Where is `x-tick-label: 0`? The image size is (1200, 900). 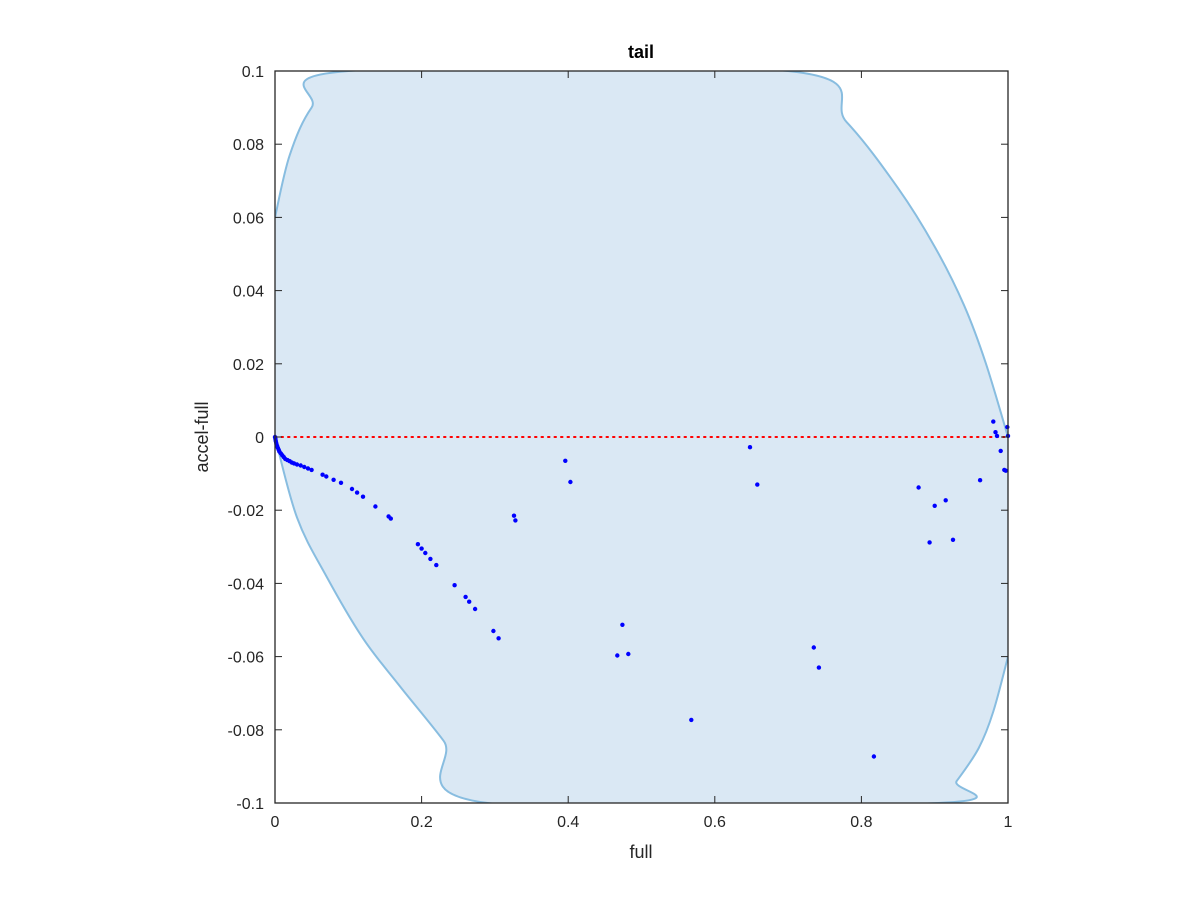
x-tick-label: 0 is located at coordinates (275, 822).